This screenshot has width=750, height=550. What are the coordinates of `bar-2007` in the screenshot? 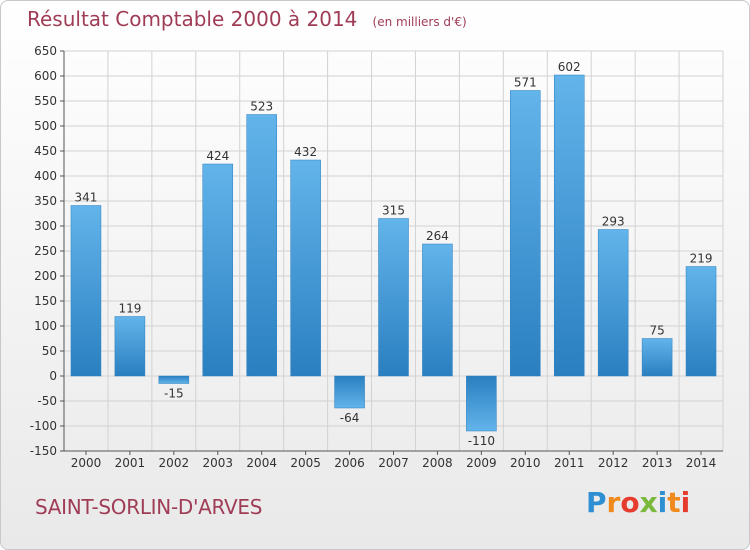 It's located at (393, 297).